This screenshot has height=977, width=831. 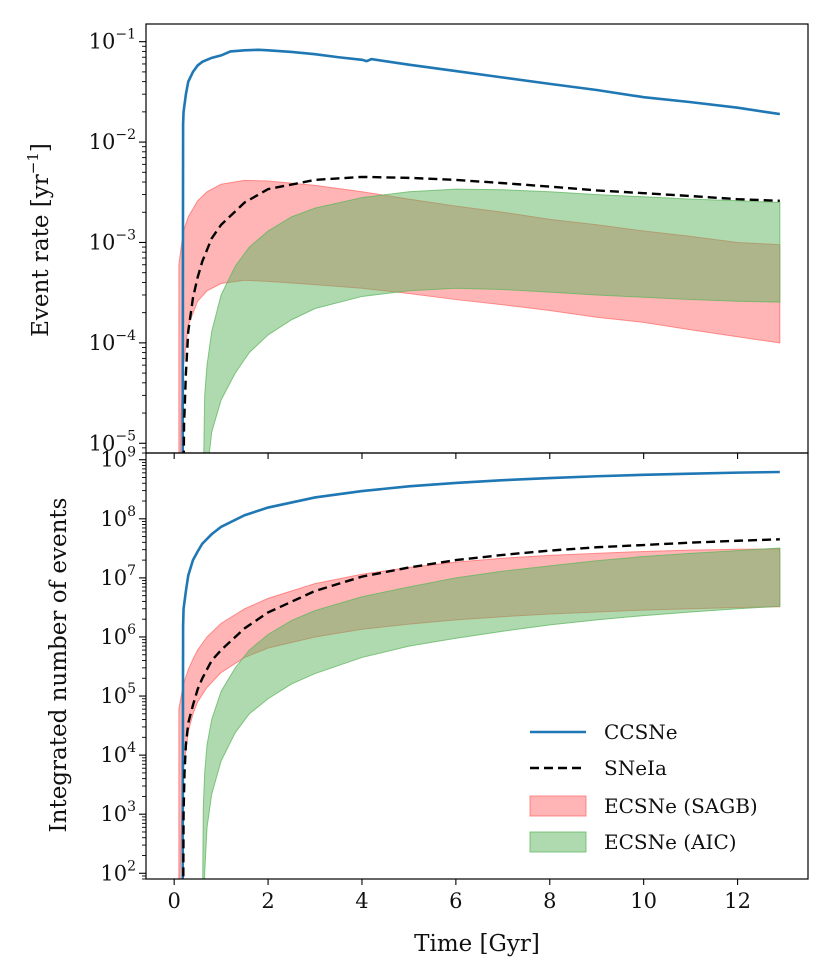 What do you see at coordinates (643, 787) in the screenshot?
I see `legend: CCSNe SNeIa ECSNe (SAGB) ECSNe (AIC)` at bounding box center [643, 787].